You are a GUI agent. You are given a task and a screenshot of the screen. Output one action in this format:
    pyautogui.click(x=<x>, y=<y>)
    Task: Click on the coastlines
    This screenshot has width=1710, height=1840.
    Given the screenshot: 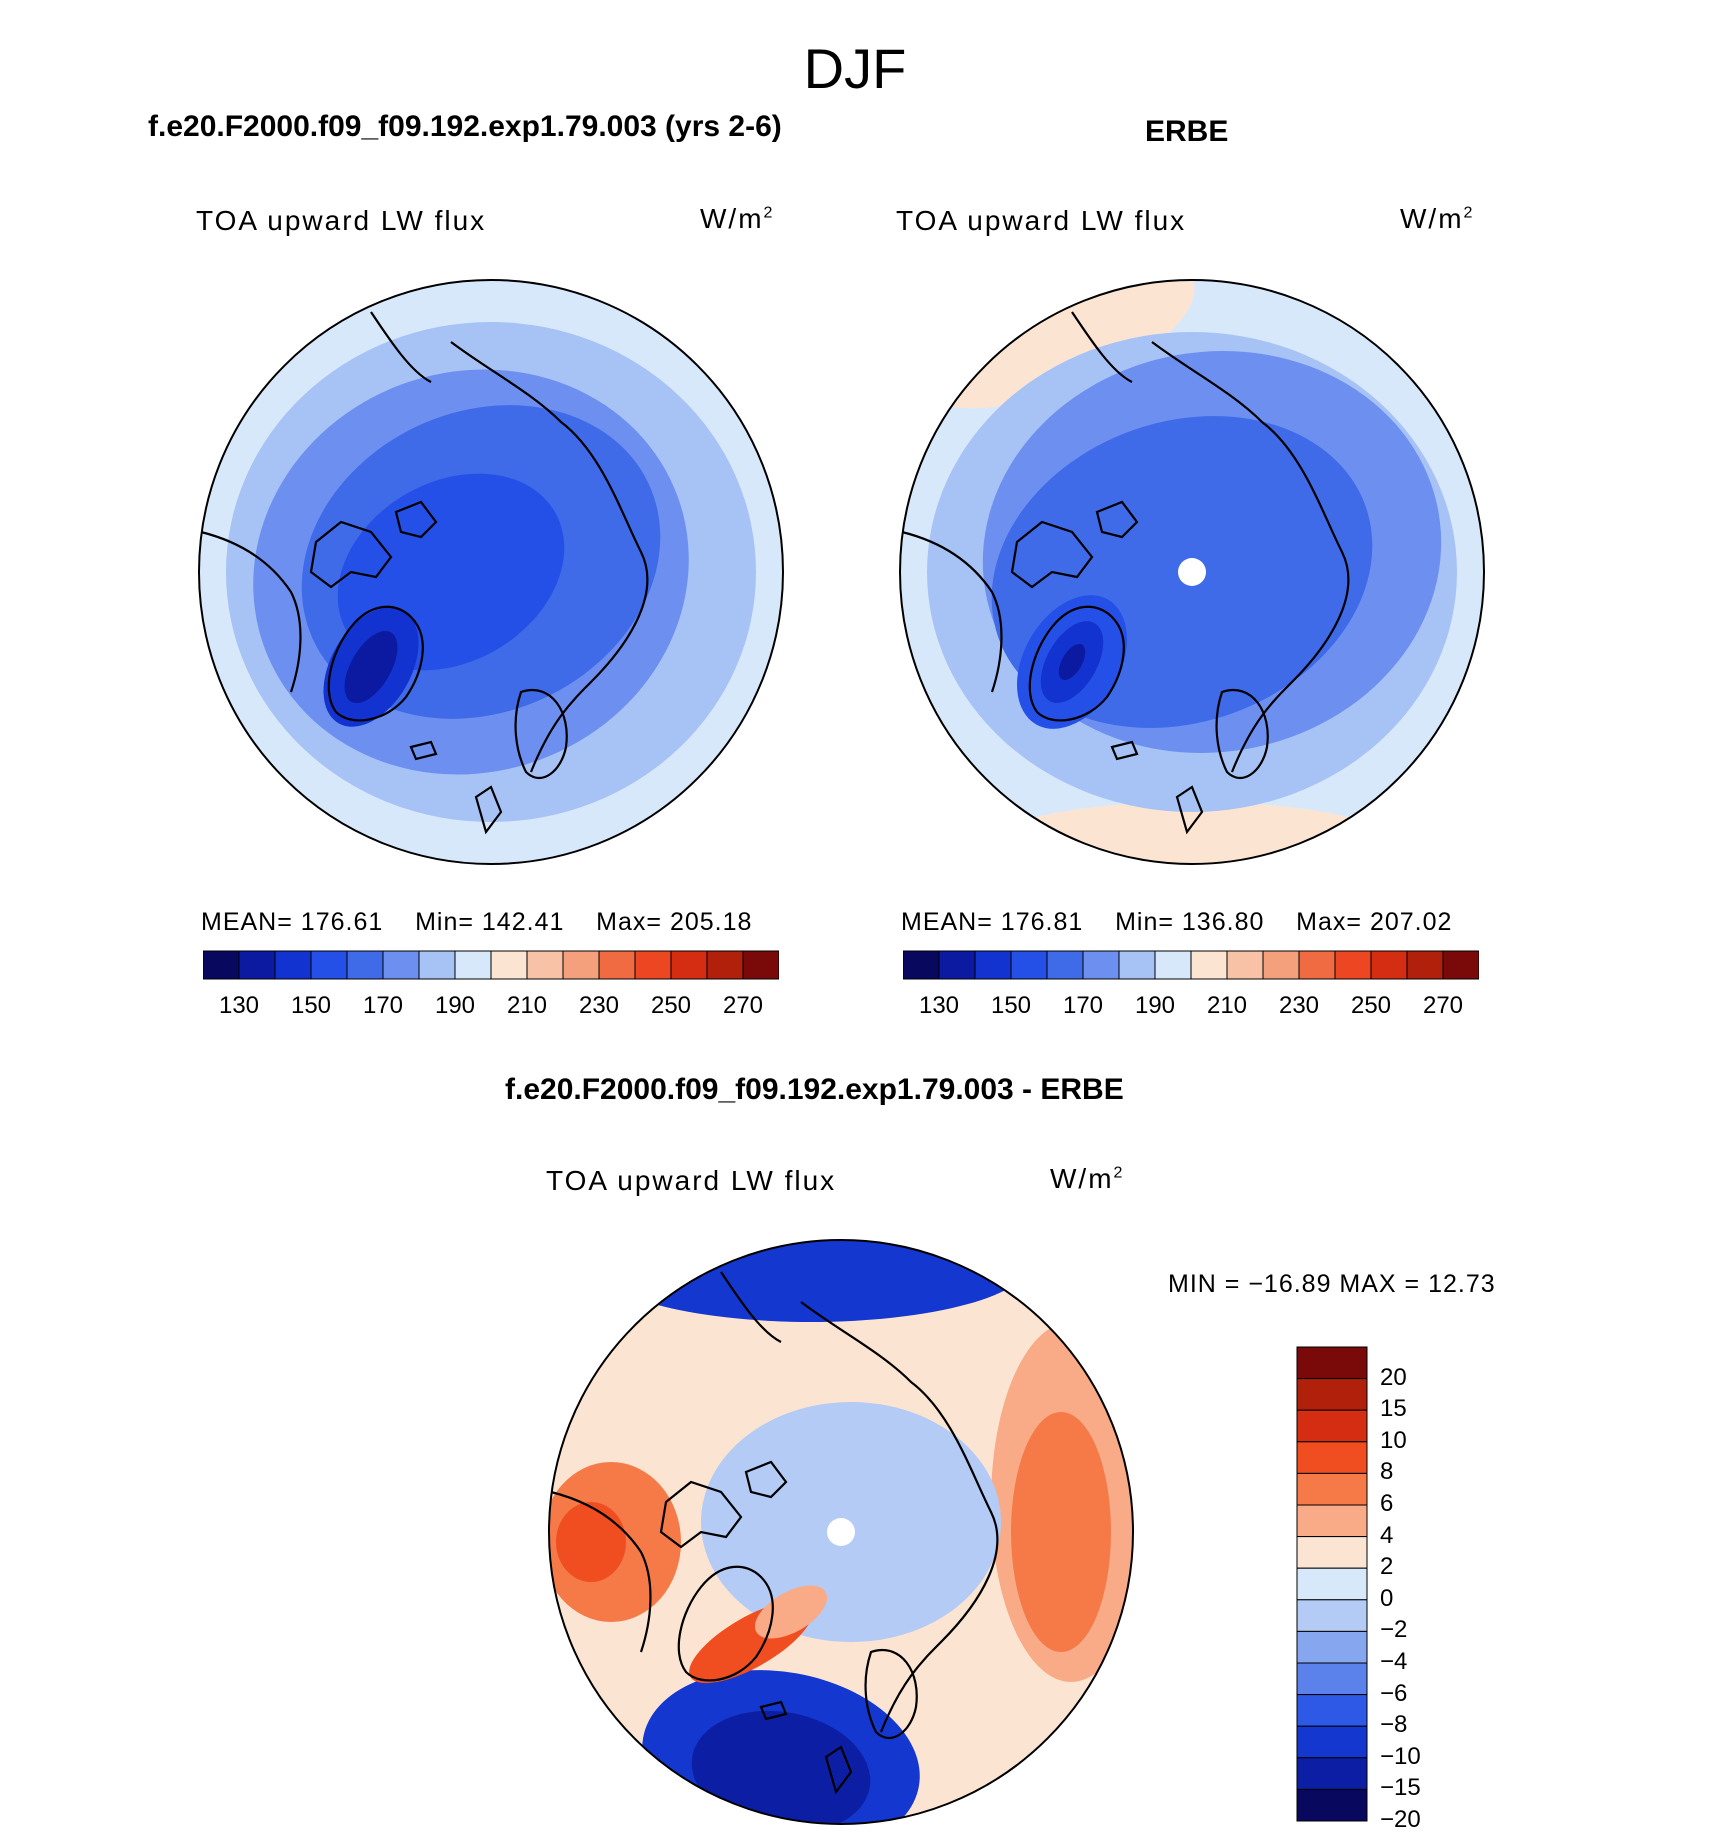 What is the action you would take?
    pyautogui.click(x=1125, y=573)
    